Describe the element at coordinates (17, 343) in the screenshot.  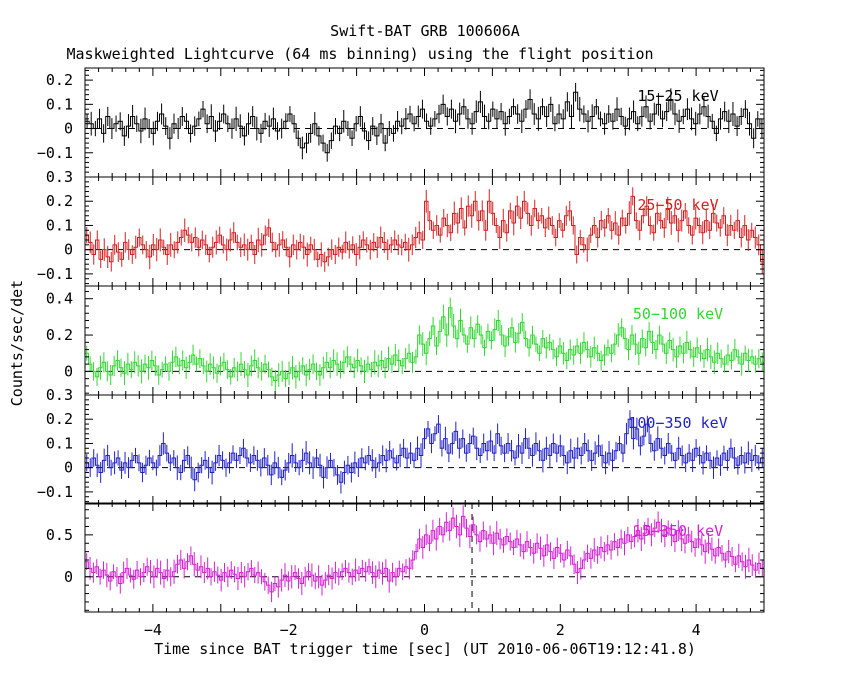
I see `y-axis-label: Counts/sec/det` at that location.